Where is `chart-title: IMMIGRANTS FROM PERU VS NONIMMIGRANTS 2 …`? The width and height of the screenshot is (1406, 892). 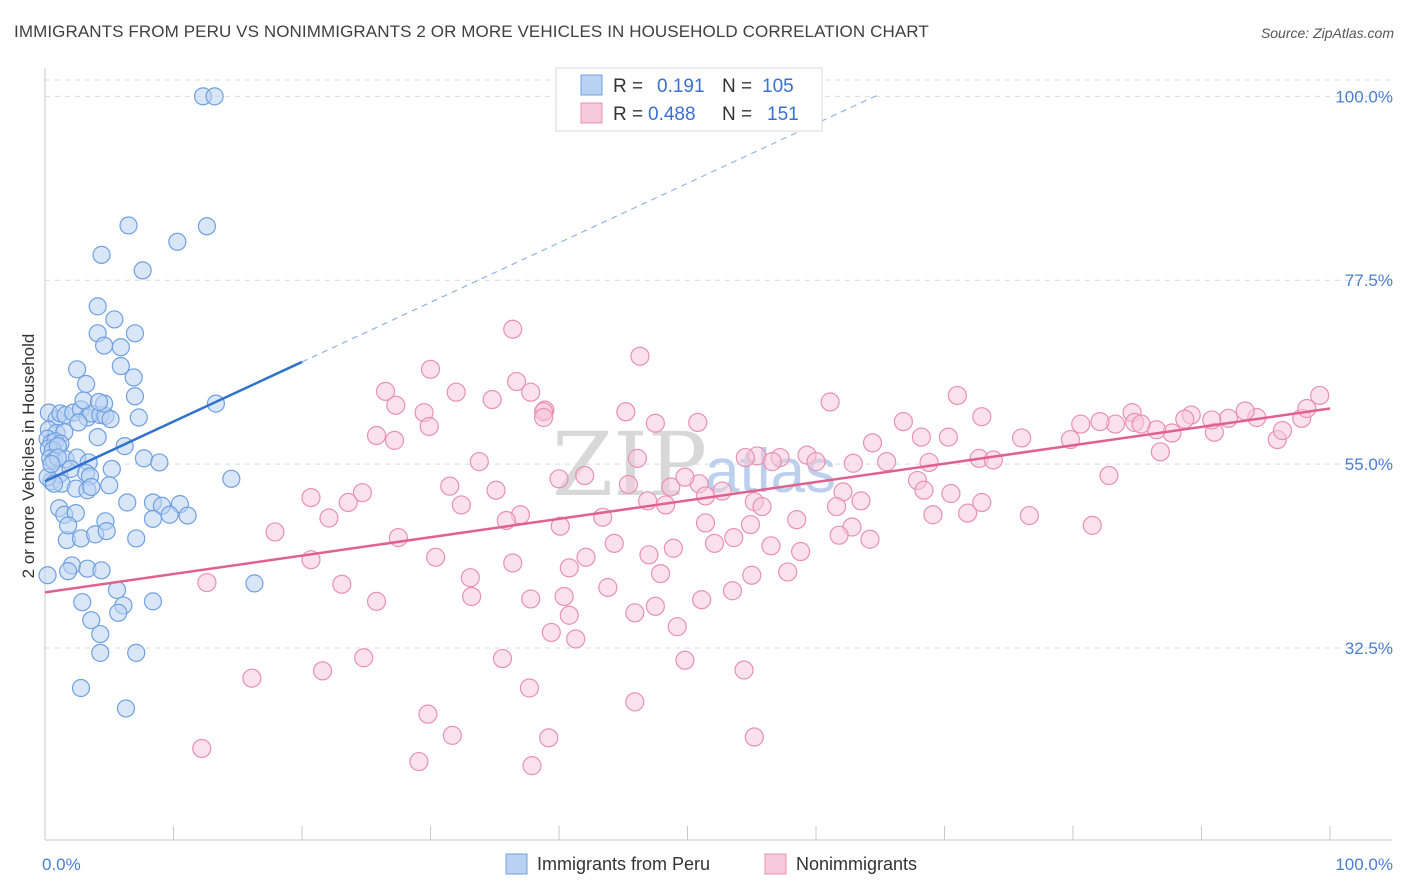 chart-title: IMMIGRANTS FROM PERU VS NONIMMIGRANTS 2 … is located at coordinates (471, 31).